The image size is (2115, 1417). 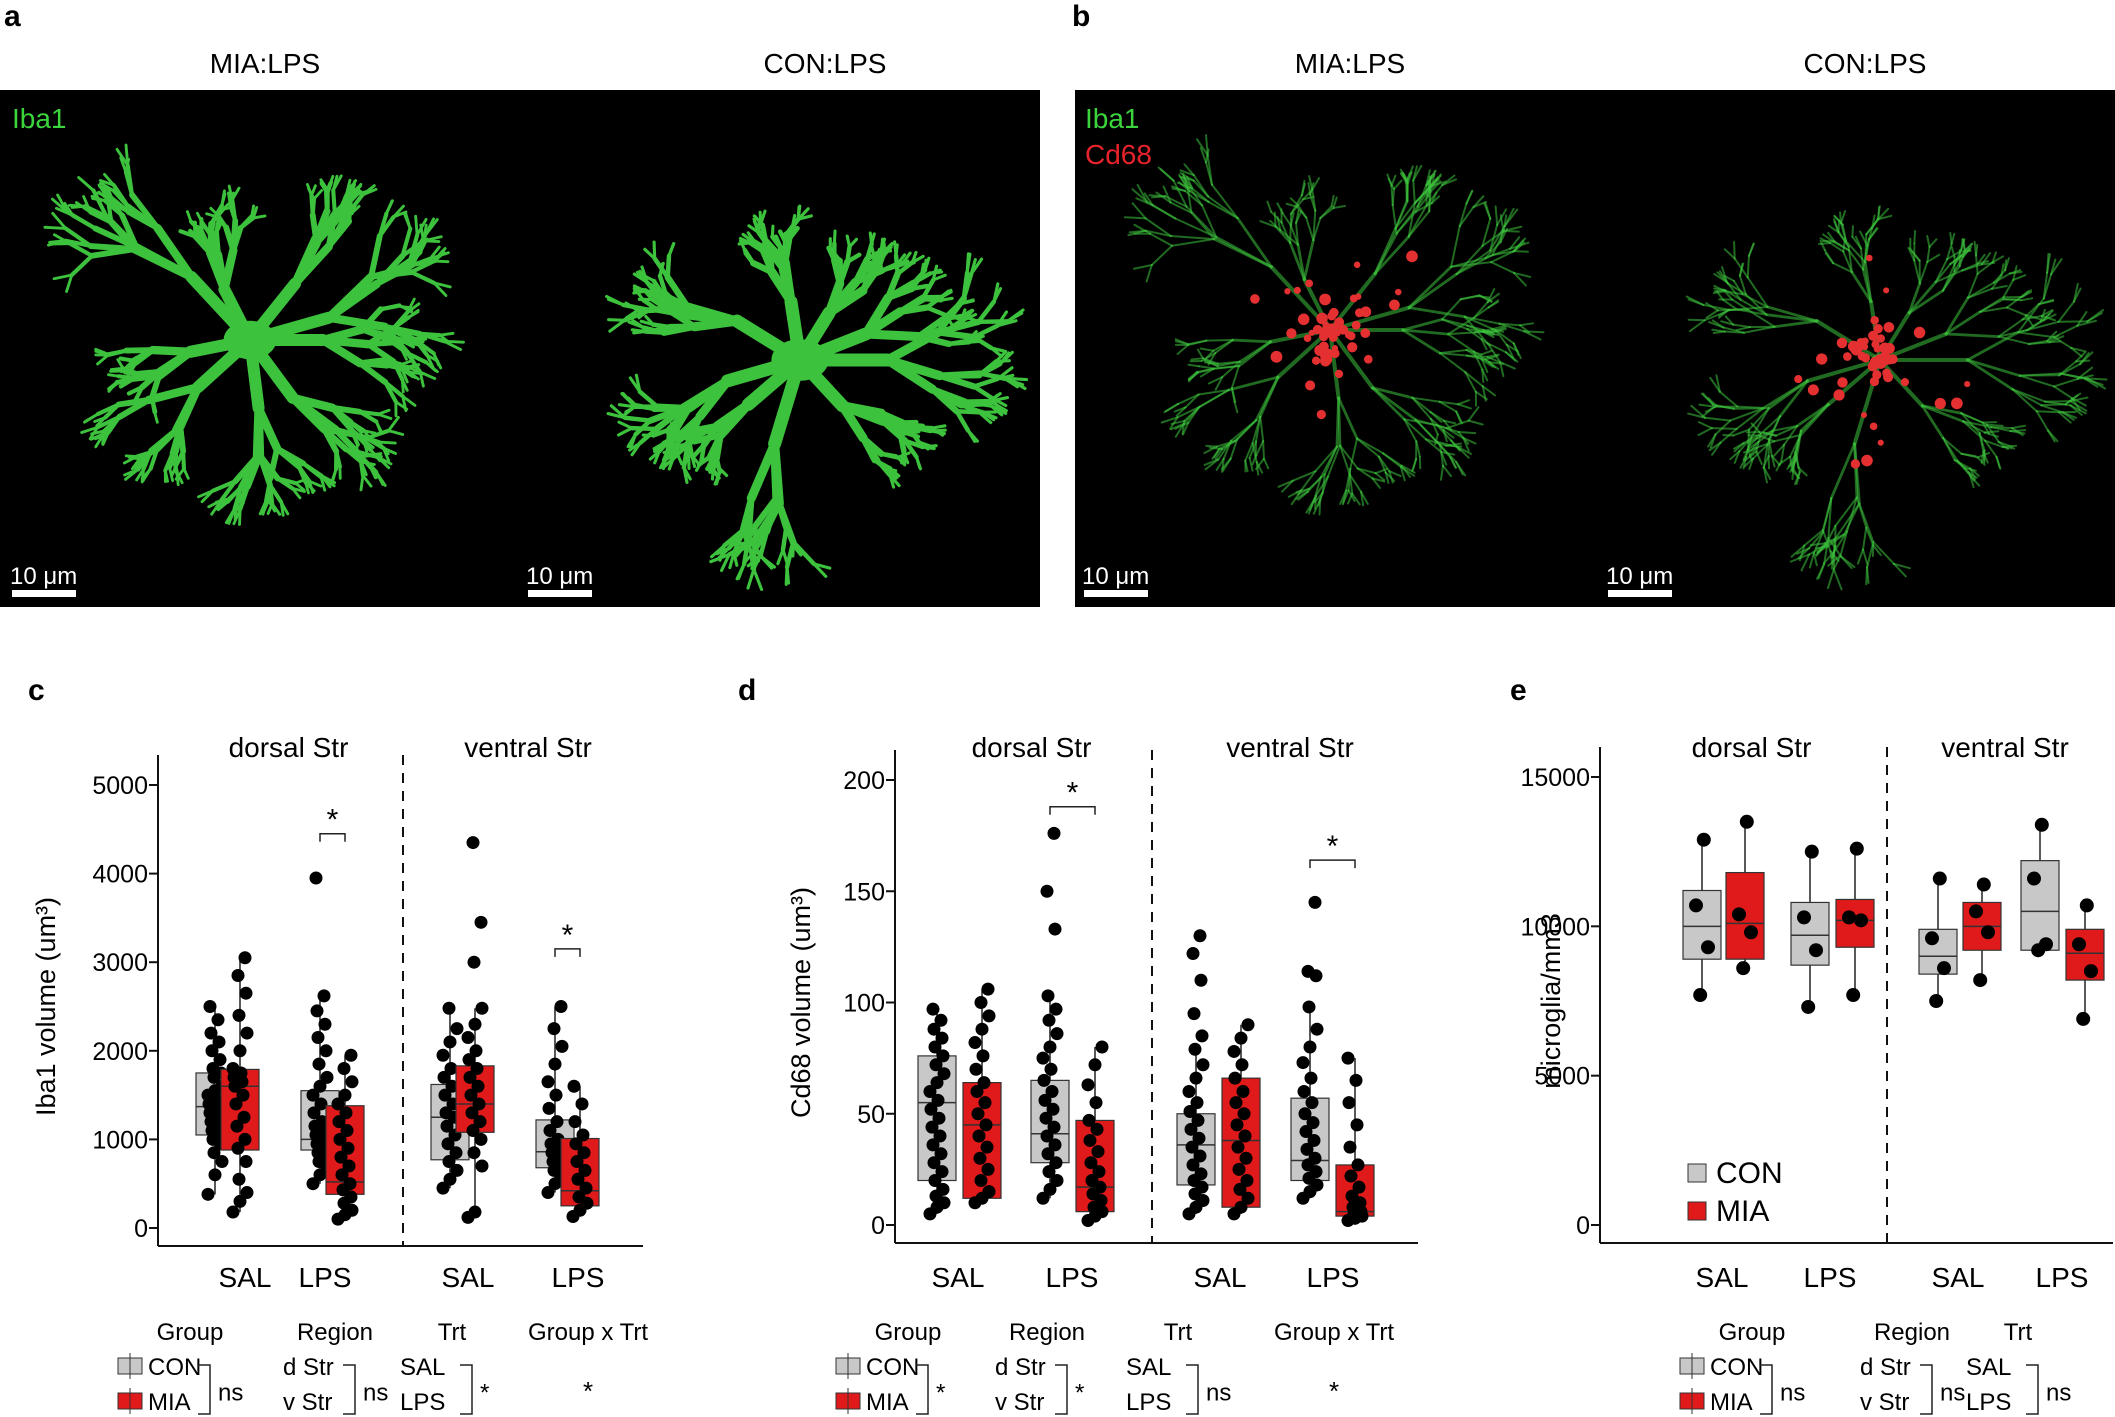 I want to click on stats-result: *, so click(x=1079, y=1393).